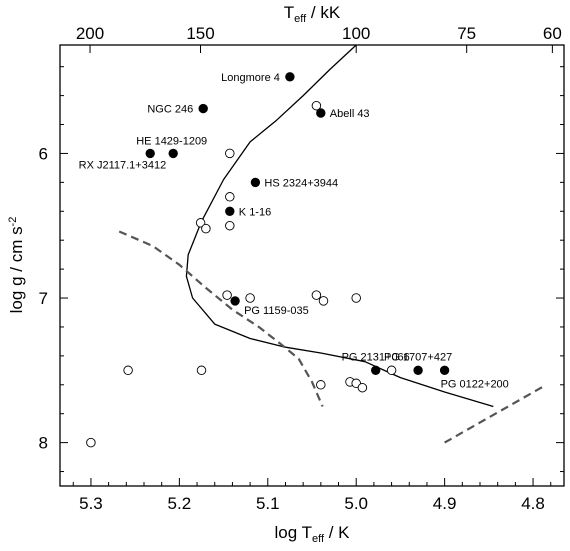 Image resolution: width=570 pixels, height=551 pixels. What do you see at coordinates (356, 33) in the screenshot?
I see `top-tick-label: 100` at bounding box center [356, 33].